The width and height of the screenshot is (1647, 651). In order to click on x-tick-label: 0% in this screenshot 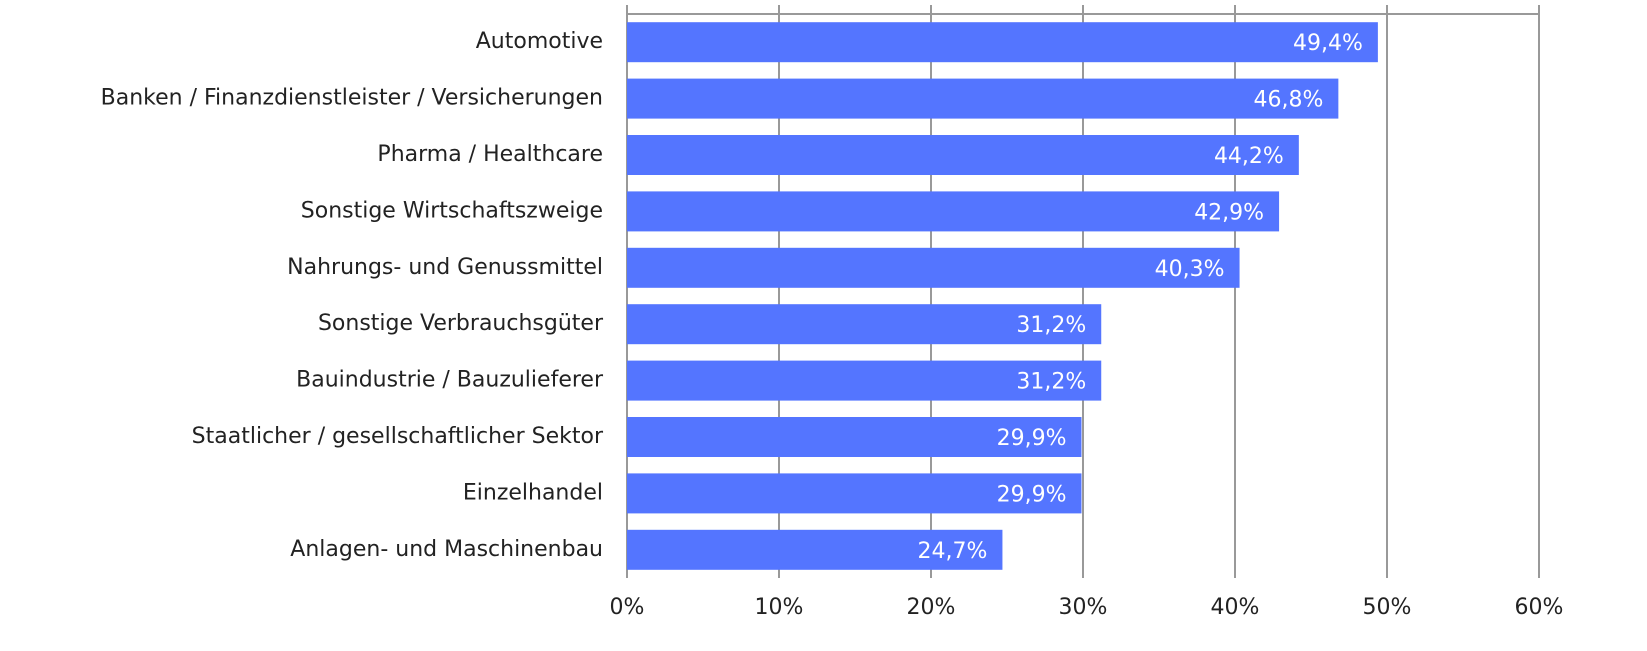, I will do `click(627, 607)`.